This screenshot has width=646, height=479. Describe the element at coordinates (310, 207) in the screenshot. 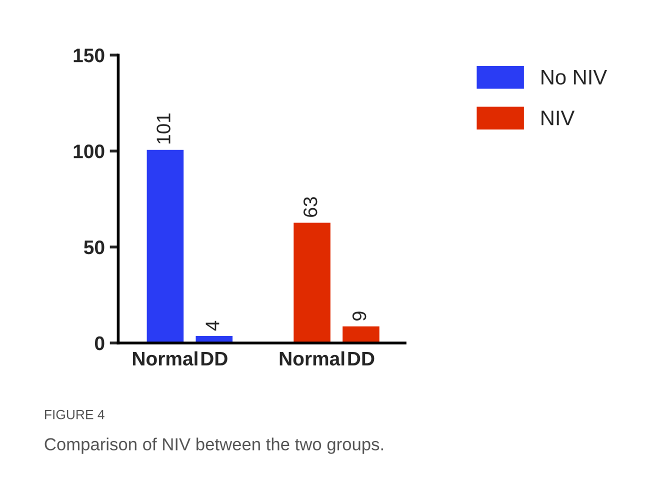

I see `data-label: 63` at that location.